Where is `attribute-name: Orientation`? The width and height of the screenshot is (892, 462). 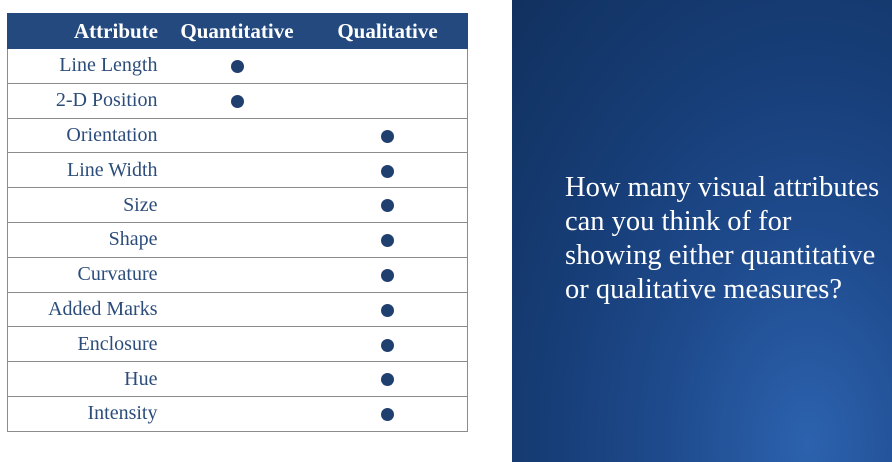 attribute-name: Orientation is located at coordinates (87, 135).